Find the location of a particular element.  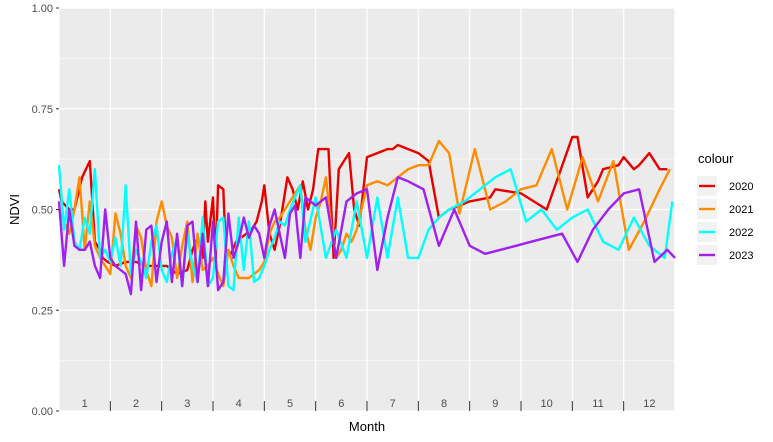

legend-label-2020: 2020 is located at coordinates (741, 187).